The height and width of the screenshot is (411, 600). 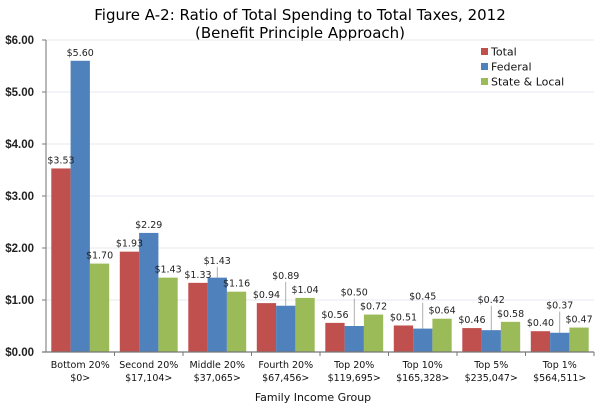 What do you see at coordinates (354, 378) in the screenshot?
I see `category-sublabel: $119,695>` at bounding box center [354, 378].